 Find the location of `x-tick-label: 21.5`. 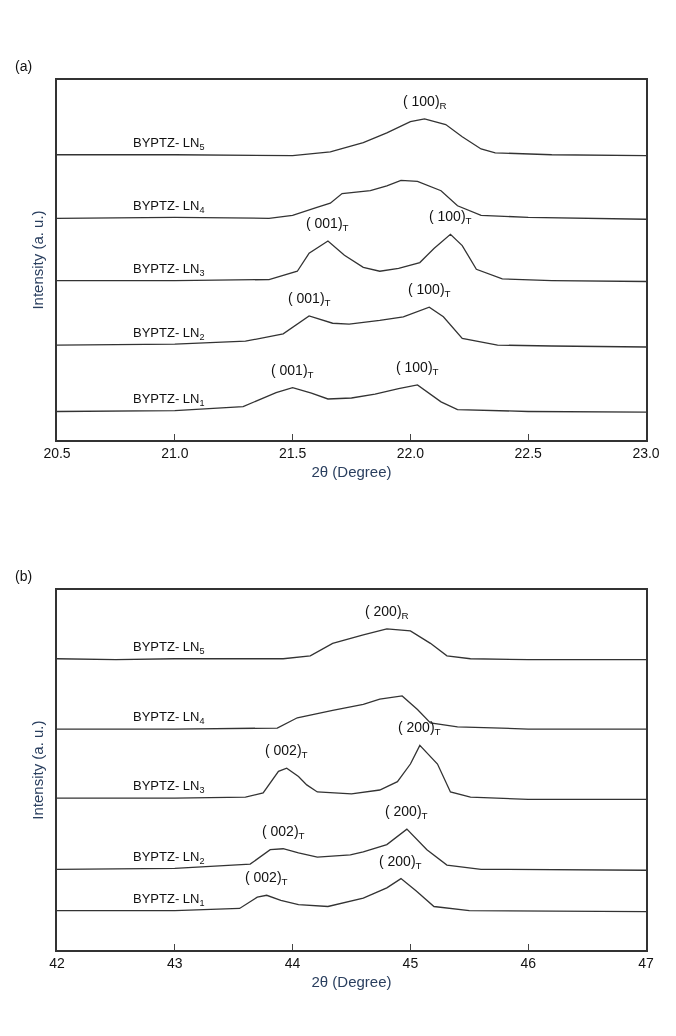

x-tick-label: 21.5 is located at coordinates (292, 453).